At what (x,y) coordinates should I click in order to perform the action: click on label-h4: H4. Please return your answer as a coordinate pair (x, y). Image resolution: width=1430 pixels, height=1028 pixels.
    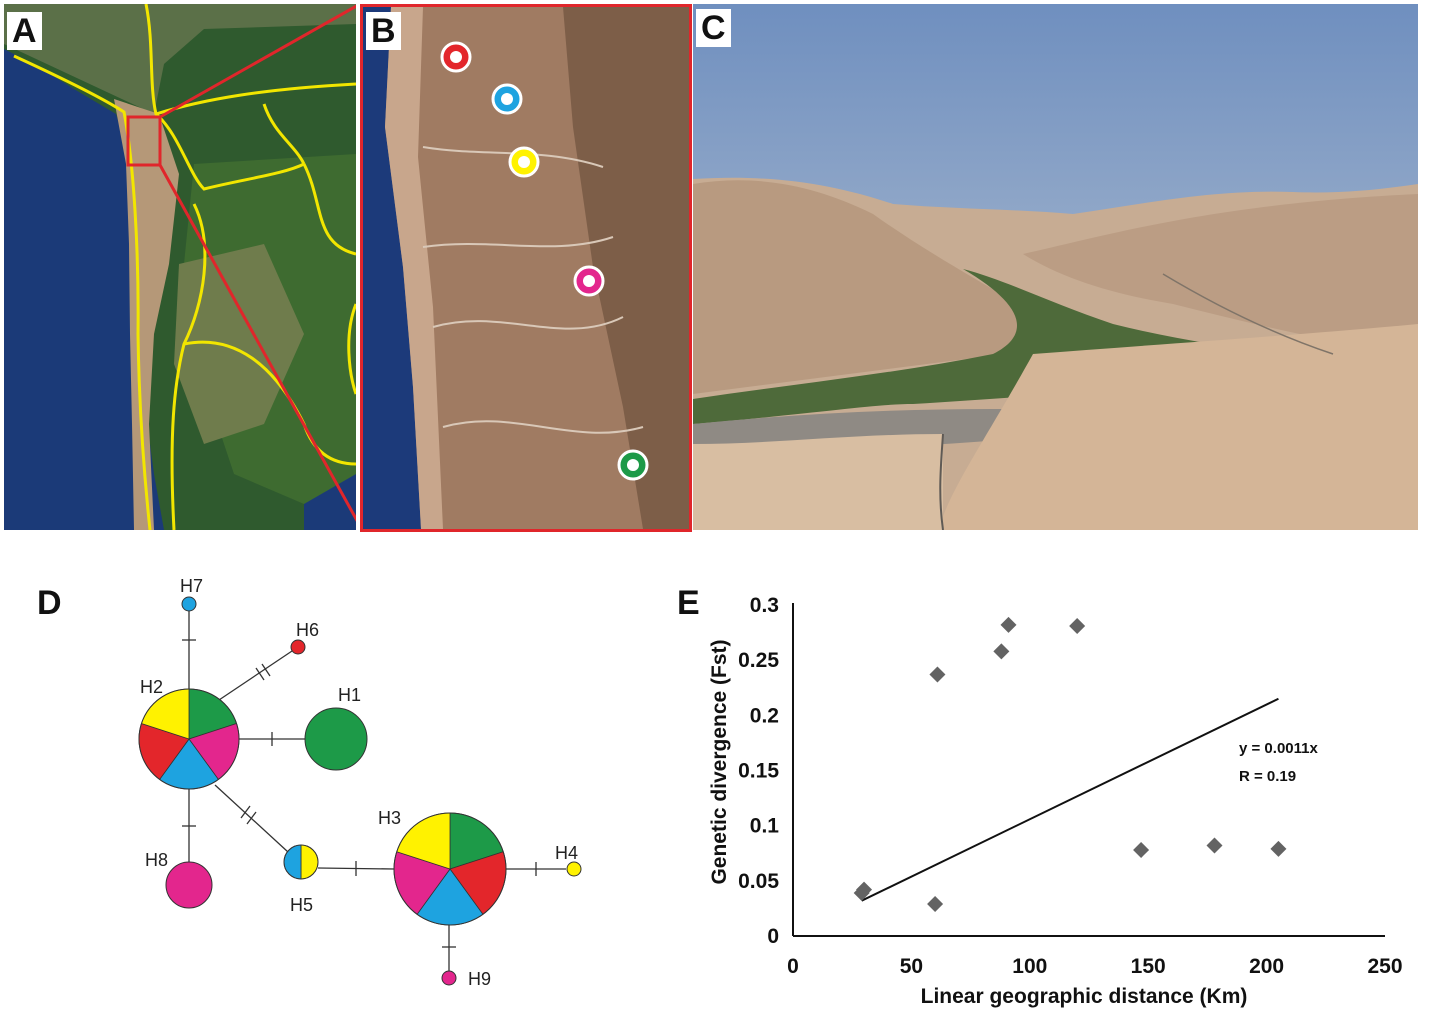
    Looking at the image, I should click on (566, 853).